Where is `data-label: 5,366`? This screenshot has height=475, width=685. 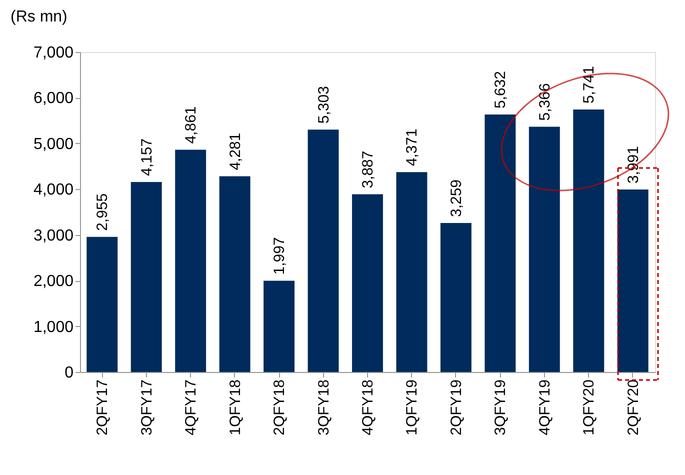 data-label: 5,366 is located at coordinates (545, 102).